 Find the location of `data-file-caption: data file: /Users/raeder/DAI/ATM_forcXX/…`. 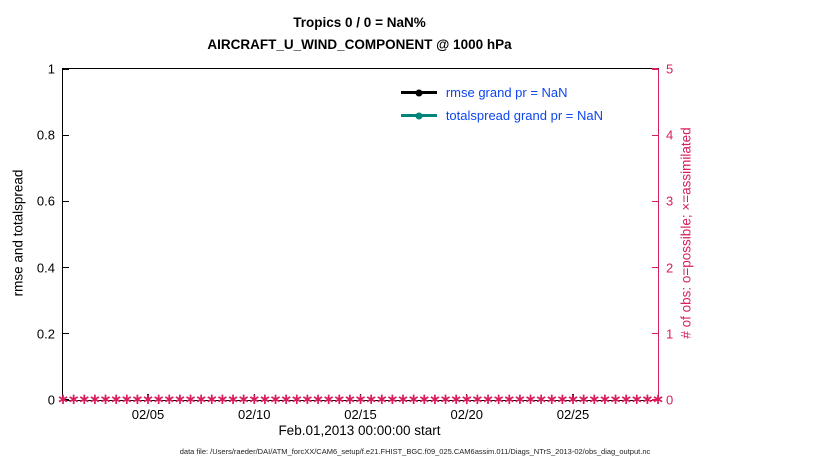

data-file-caption: data file: /Users/raeder/DAI/ATM_forcXX/… is located at coordinates (415, 451).